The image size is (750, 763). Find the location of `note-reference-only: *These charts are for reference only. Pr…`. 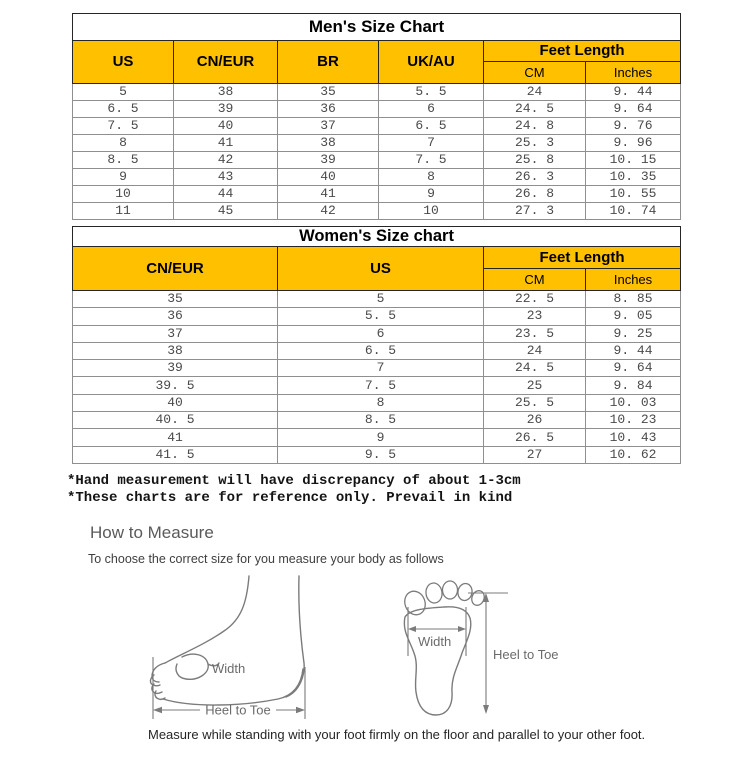

note-reference-only: *These charts are for reference only. Pr… is located at coordinates (290, 498).